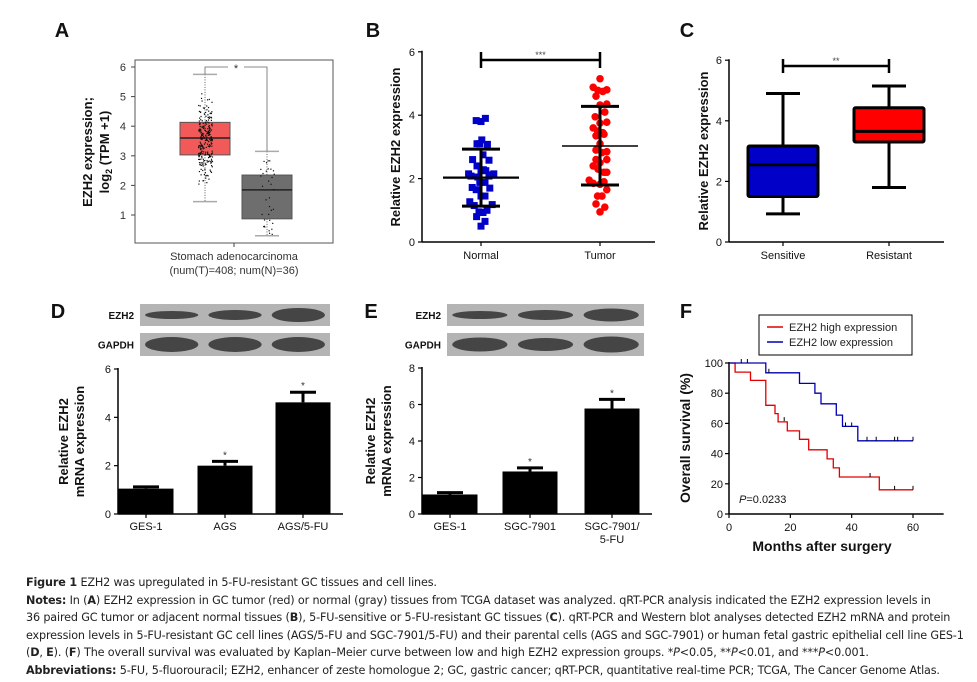 The height and width of the screenshot is (682, 977). What do you see at coordinates (50, 653) in the screenshot?
I see `caption-segment: E` at bounding box center [50, 653].